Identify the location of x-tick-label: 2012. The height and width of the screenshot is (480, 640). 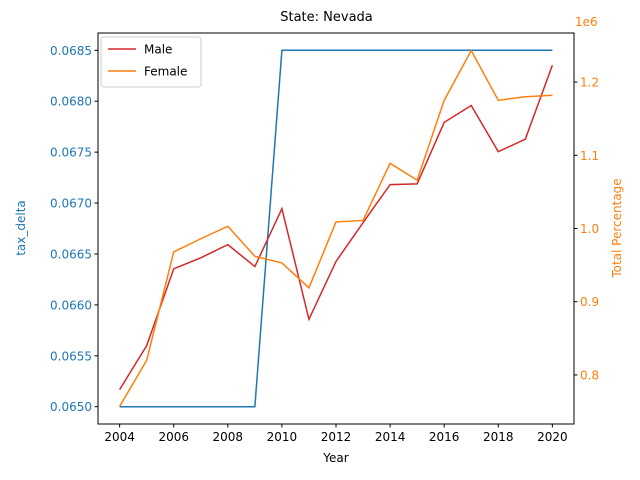
(336, 437).